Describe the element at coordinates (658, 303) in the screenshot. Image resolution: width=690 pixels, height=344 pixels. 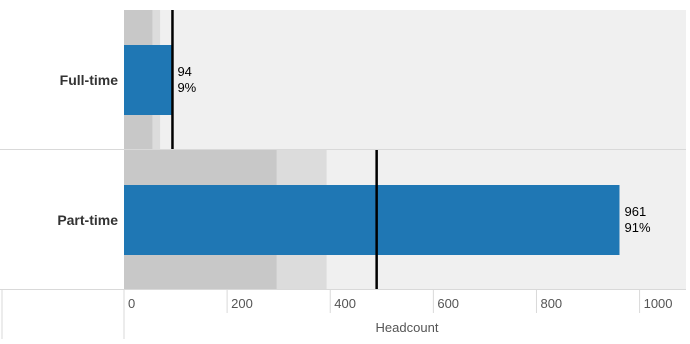
I see `x-tick-label: 1000` at that location.